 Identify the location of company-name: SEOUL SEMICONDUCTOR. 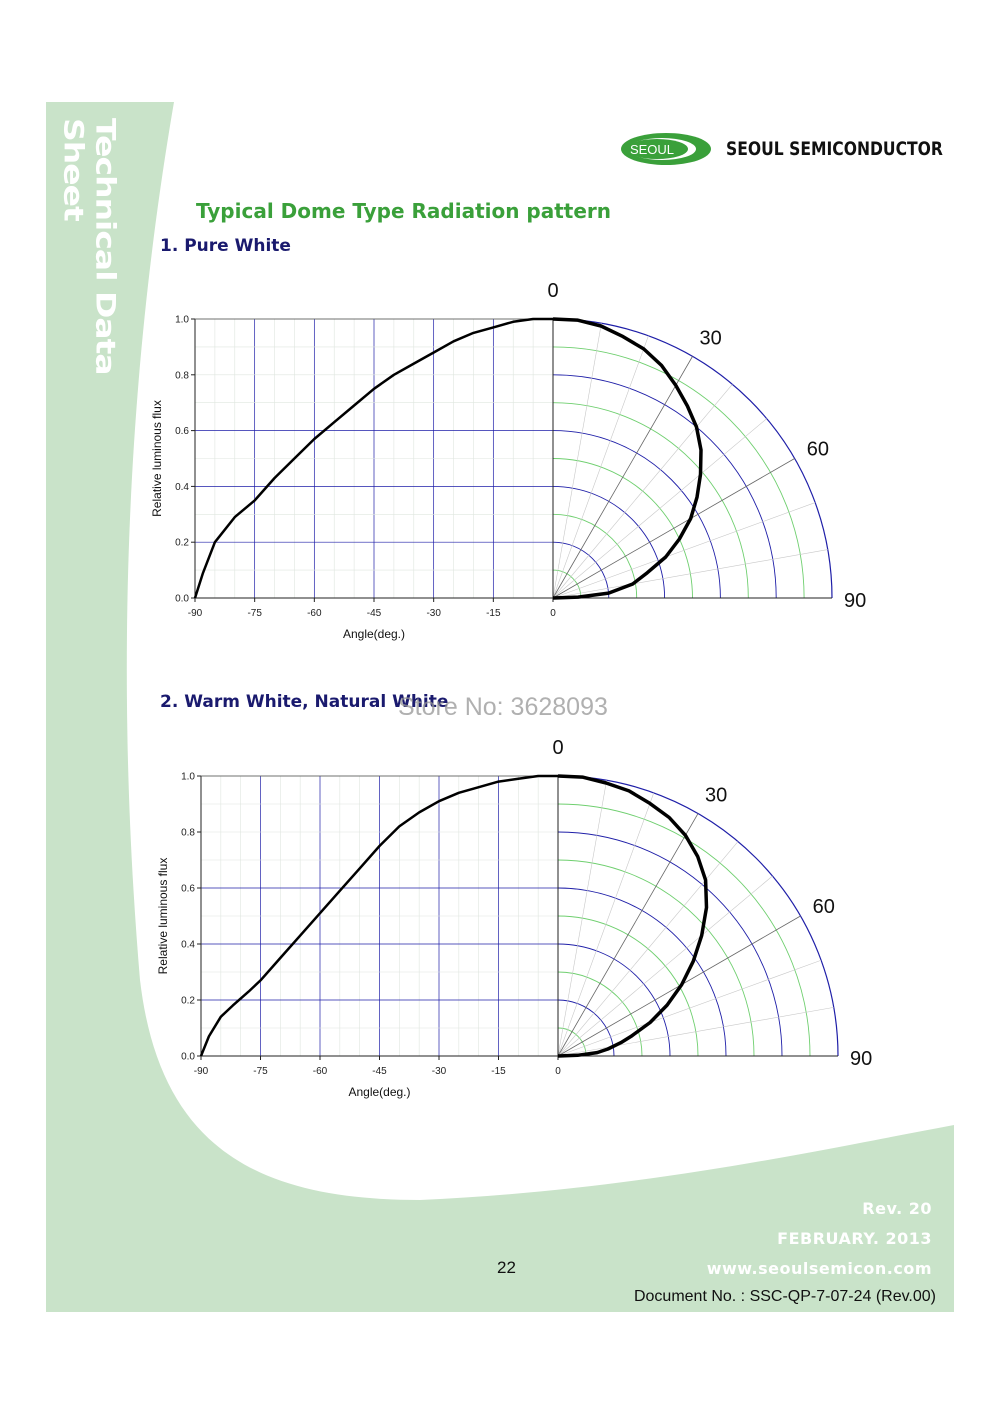
(834, 149).